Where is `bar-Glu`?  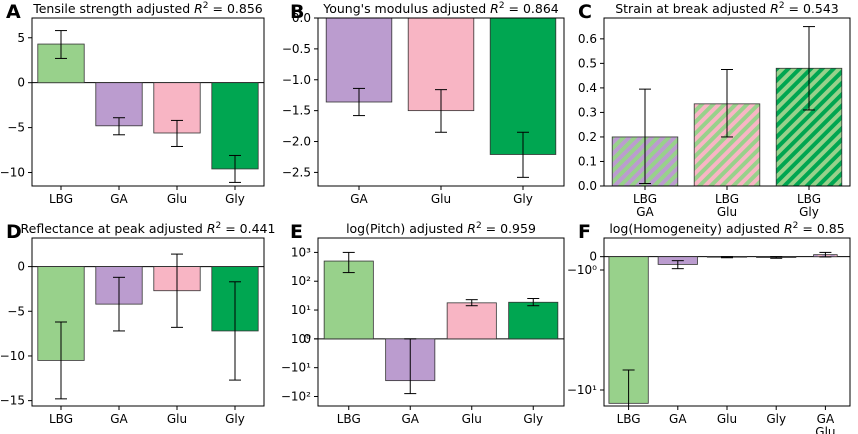
bar-Glu is located at coordinates (471, 321).